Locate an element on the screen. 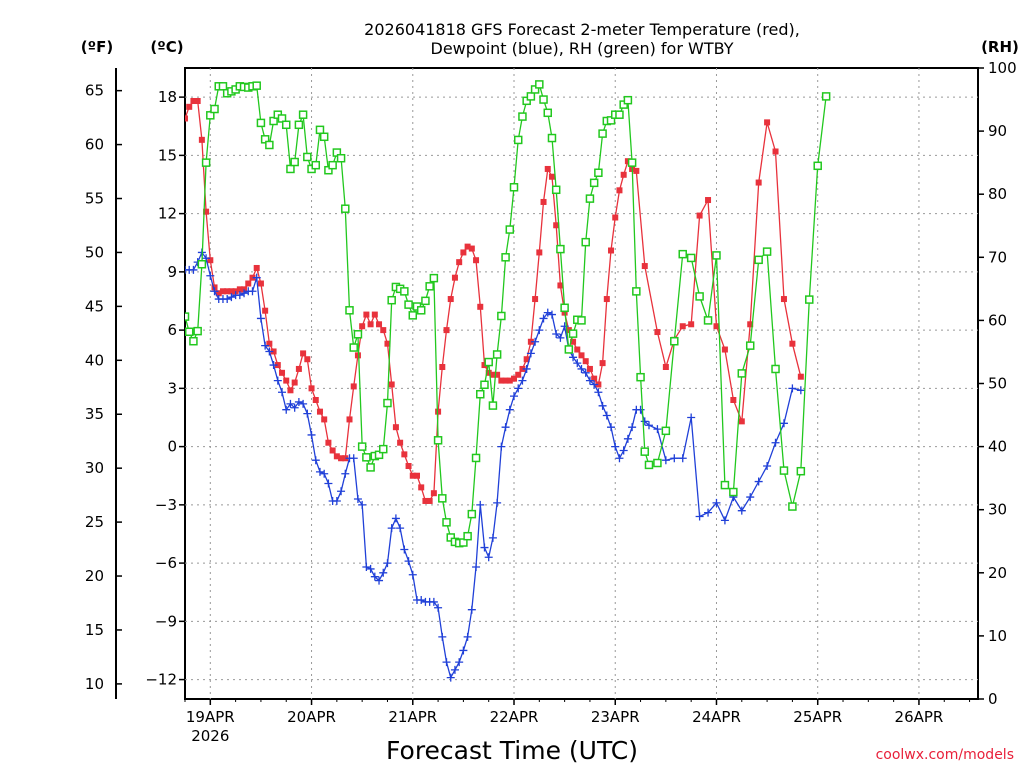 This screenshot has width=1024, height=768. rh-unit-label: (RH) is located at coordinates (1000, 47).